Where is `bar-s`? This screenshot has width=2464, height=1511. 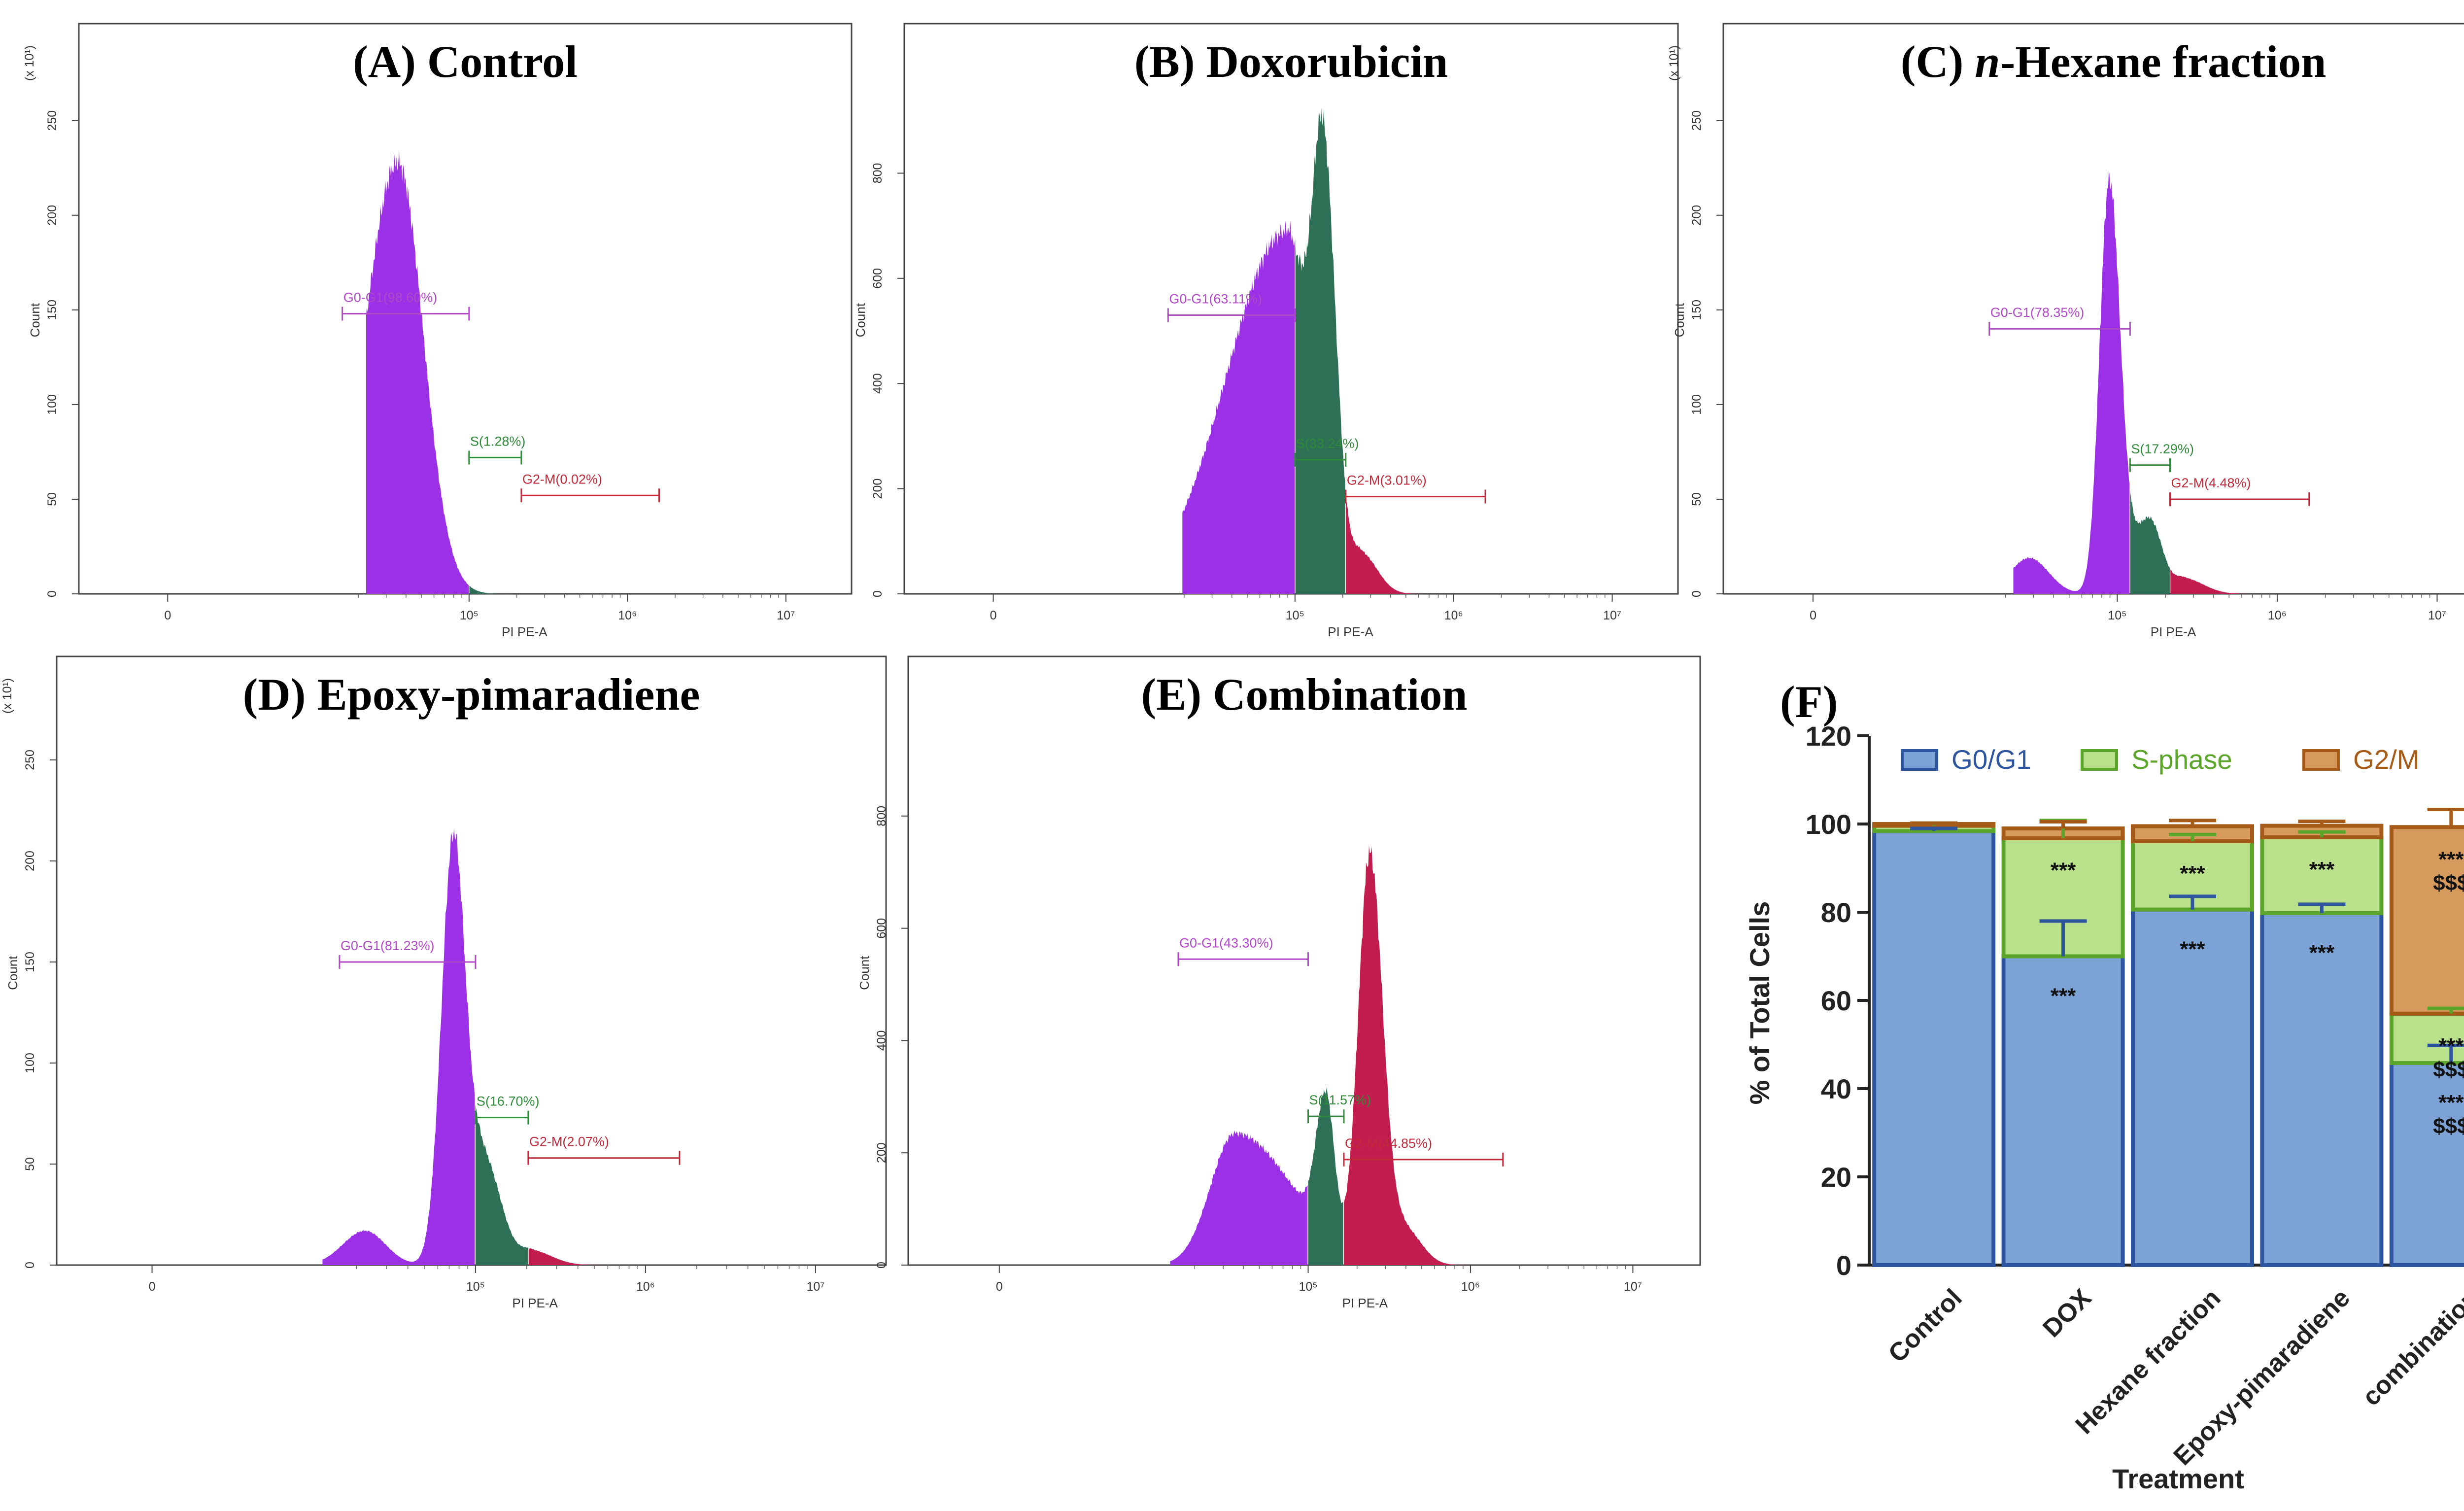 bar-s is located at coordinates (2322, 875).